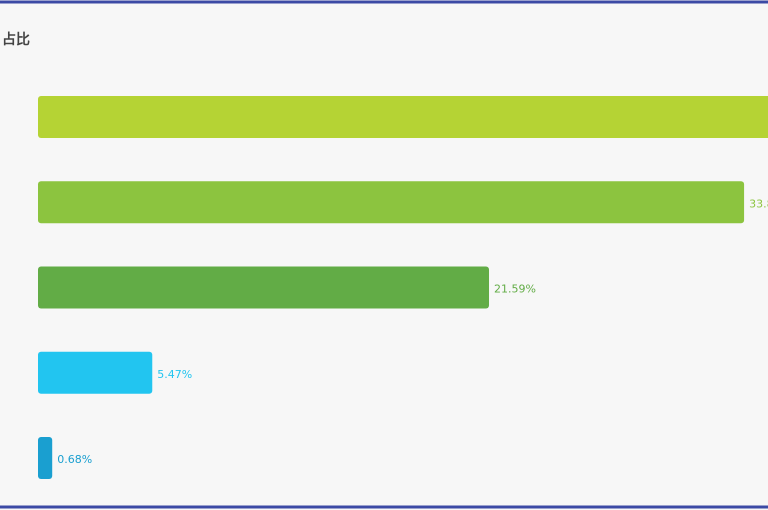  I want to click on value-label: 5.47%, so click(174, 374).